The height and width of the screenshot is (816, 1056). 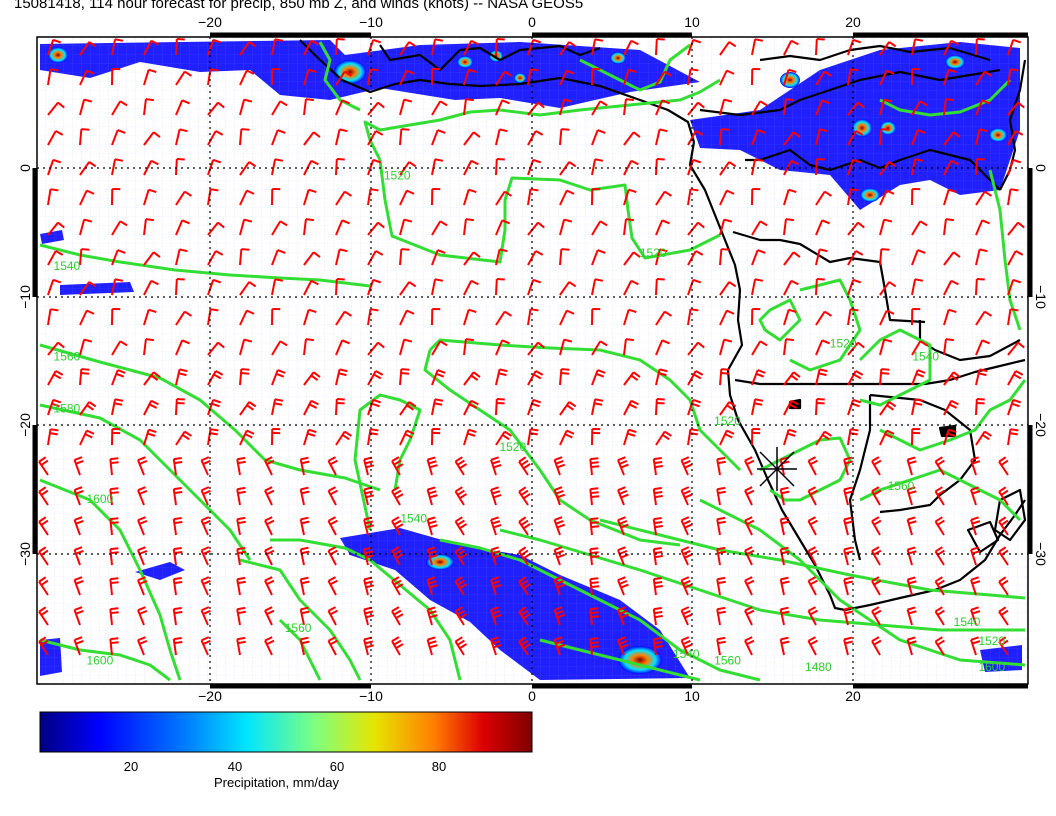 What do you see at coordinates (337, 766) in the screenshot?
I see `colorbar-tick-label: 60` at bounding box center [337, 766].